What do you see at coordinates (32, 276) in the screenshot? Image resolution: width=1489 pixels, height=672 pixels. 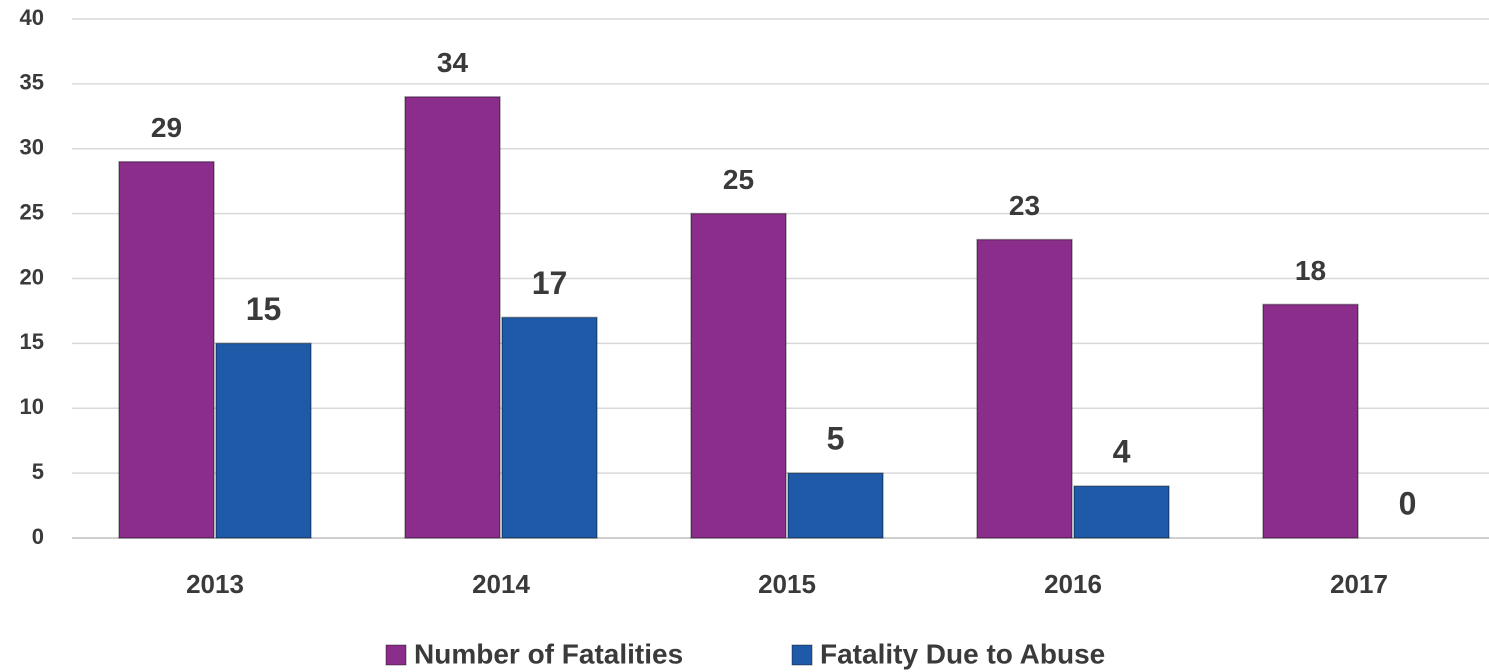 I see `y-tick-label: 20` at bounding box center [32, 276].